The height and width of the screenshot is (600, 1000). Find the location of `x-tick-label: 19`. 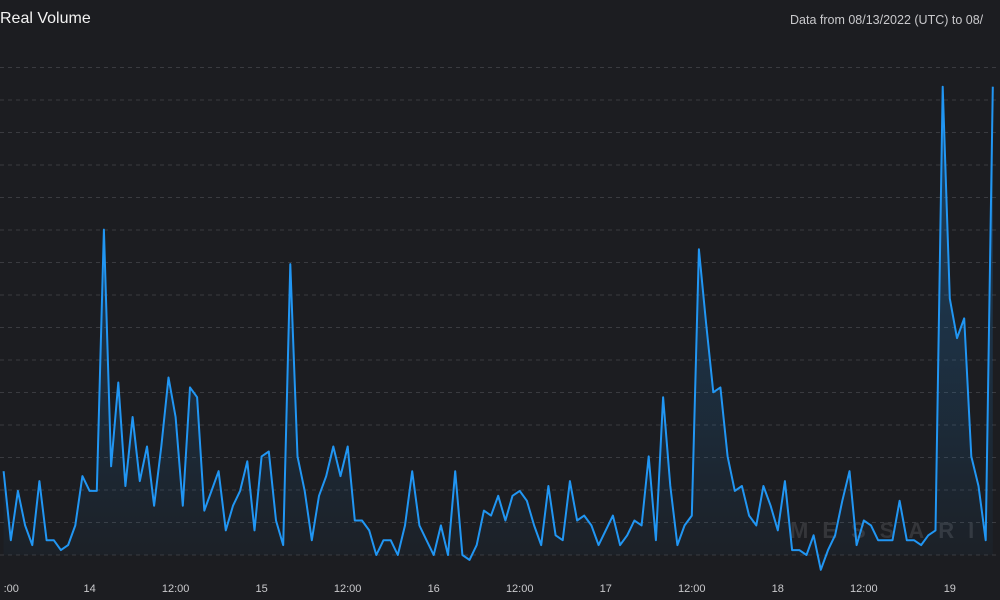

x-tick-label: 19 is located at coordinates (950, 589).